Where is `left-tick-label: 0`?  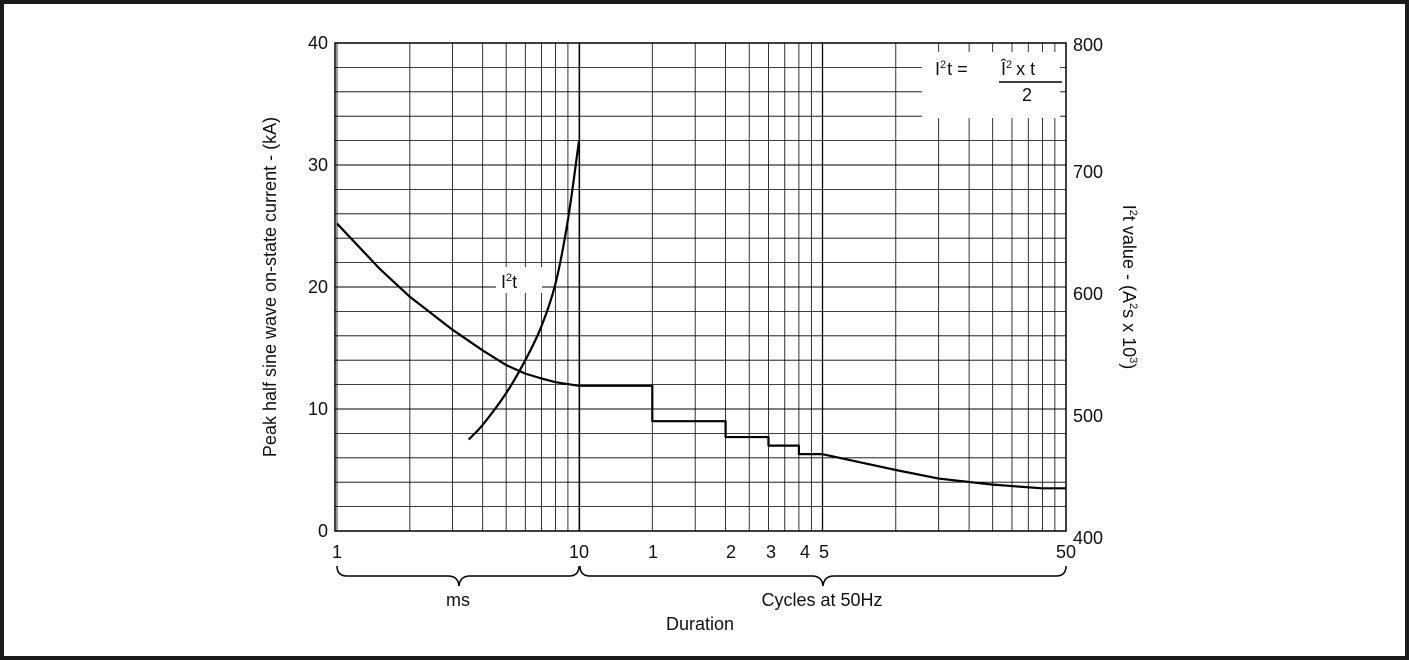
left-tick-label: 0 is located at coordinates (323, 531).